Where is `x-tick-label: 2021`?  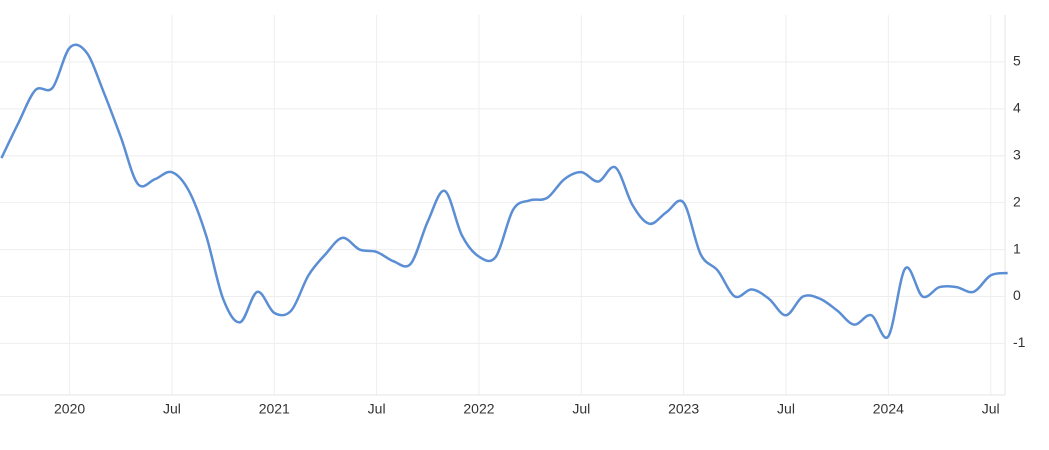 x-tick-label: 2021 is located at coordinates (274, 409).